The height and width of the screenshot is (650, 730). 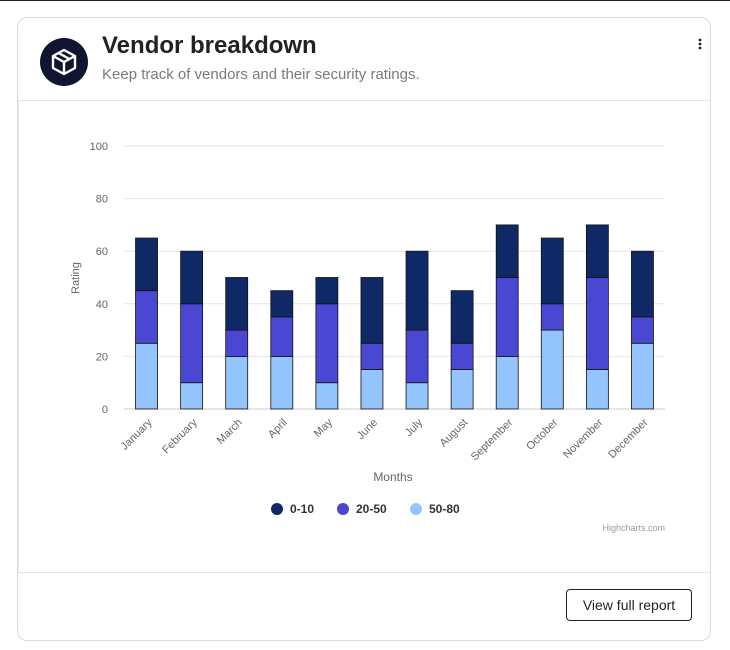 What do you see at coordinates (105, 410) in the screenshot?
I see `y-tick-label: 0` at bounding box center [105, 410].